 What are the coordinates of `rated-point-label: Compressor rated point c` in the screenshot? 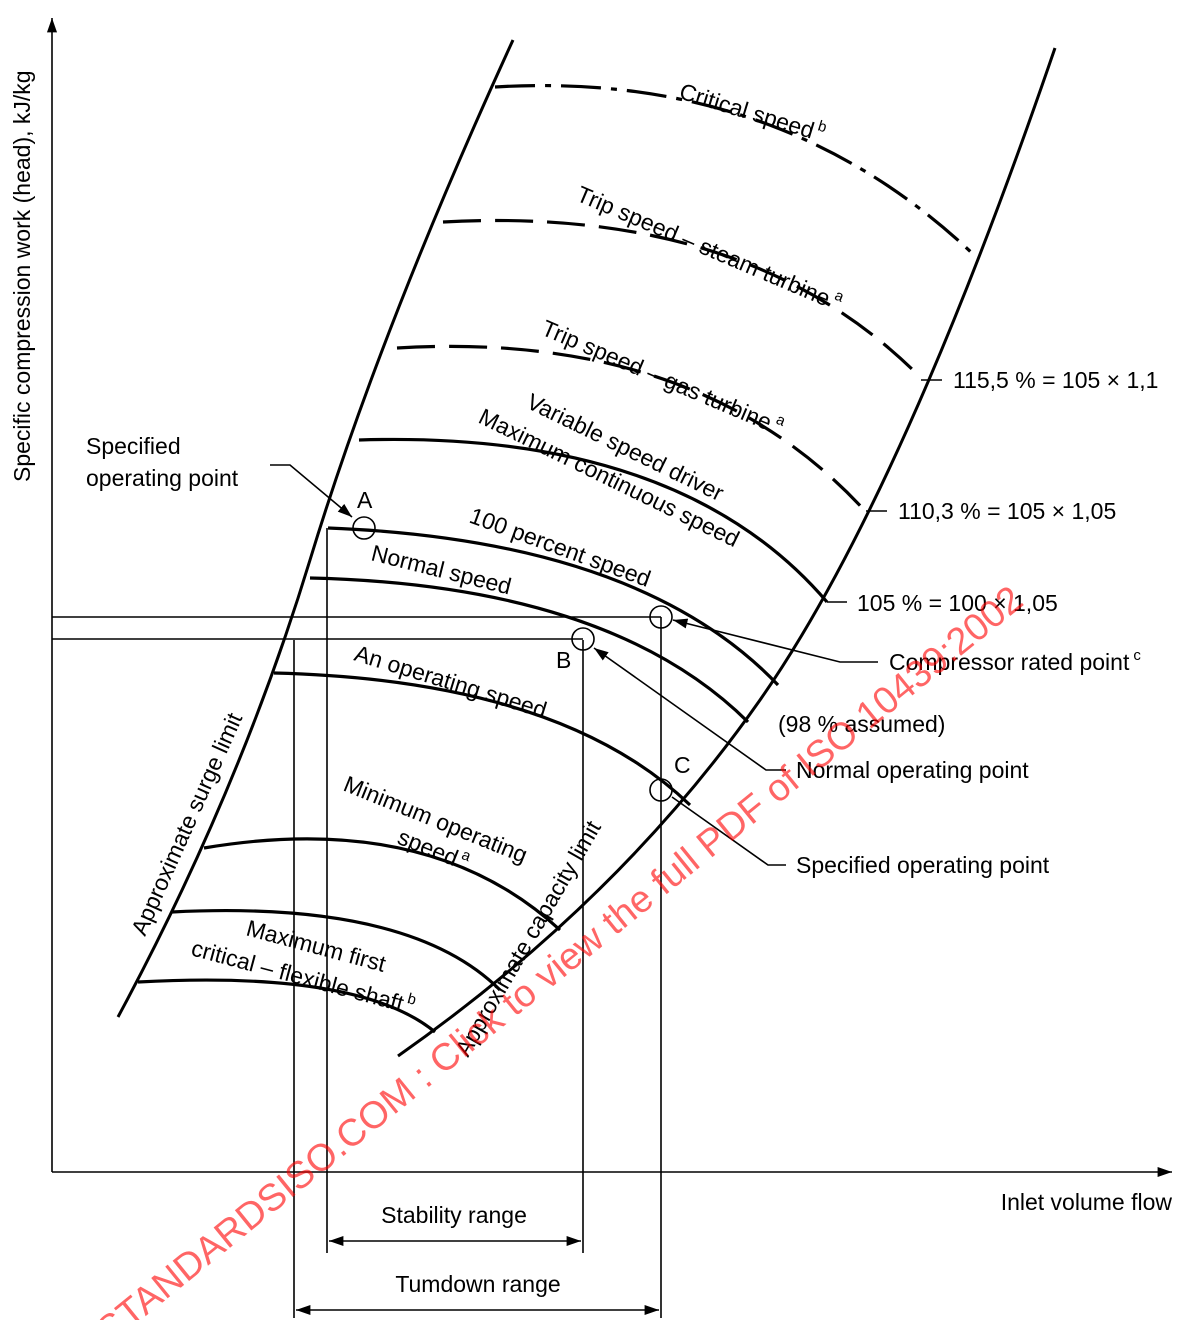 It's located at (1015, 661).